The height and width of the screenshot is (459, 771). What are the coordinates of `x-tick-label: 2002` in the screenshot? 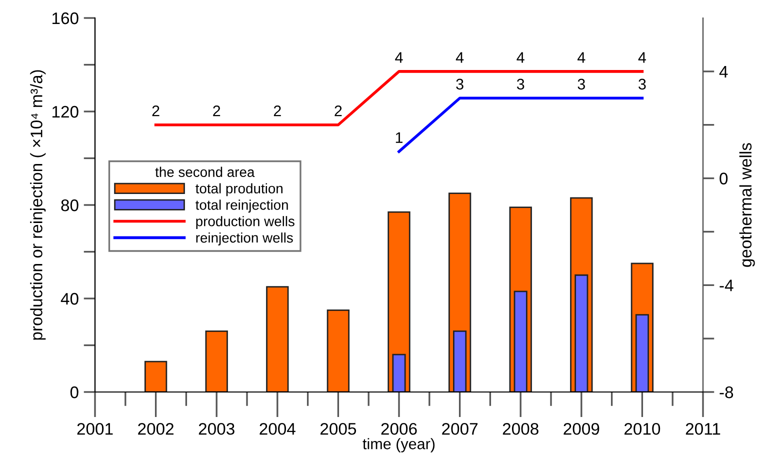 It's located at (156, 428).